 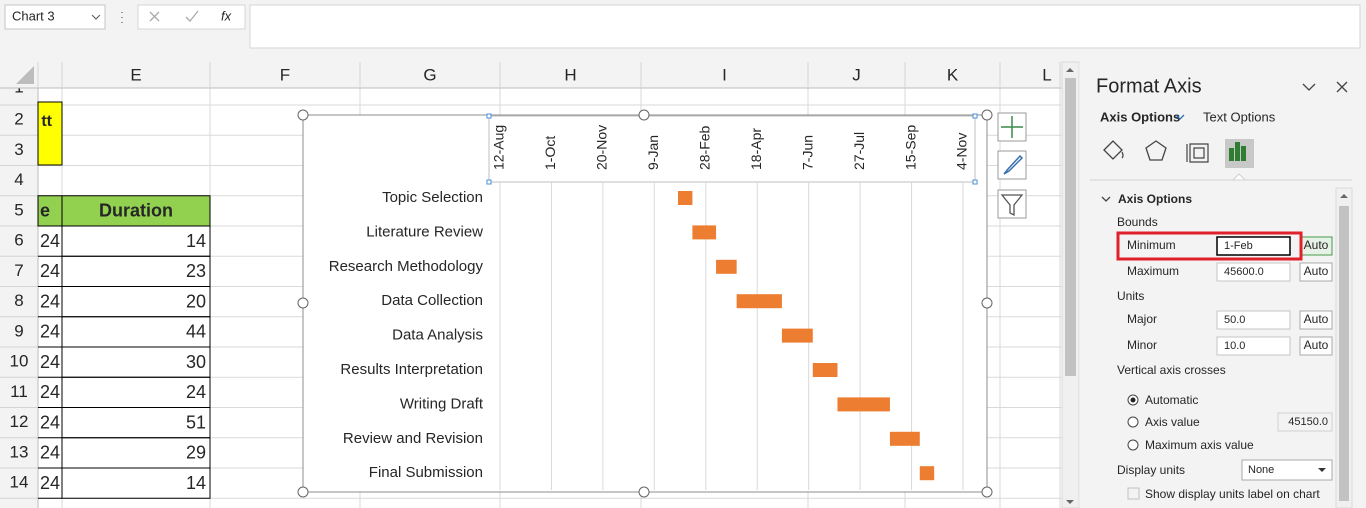 I want to click on panel-scroll-up, so click(x=1344, y=196).